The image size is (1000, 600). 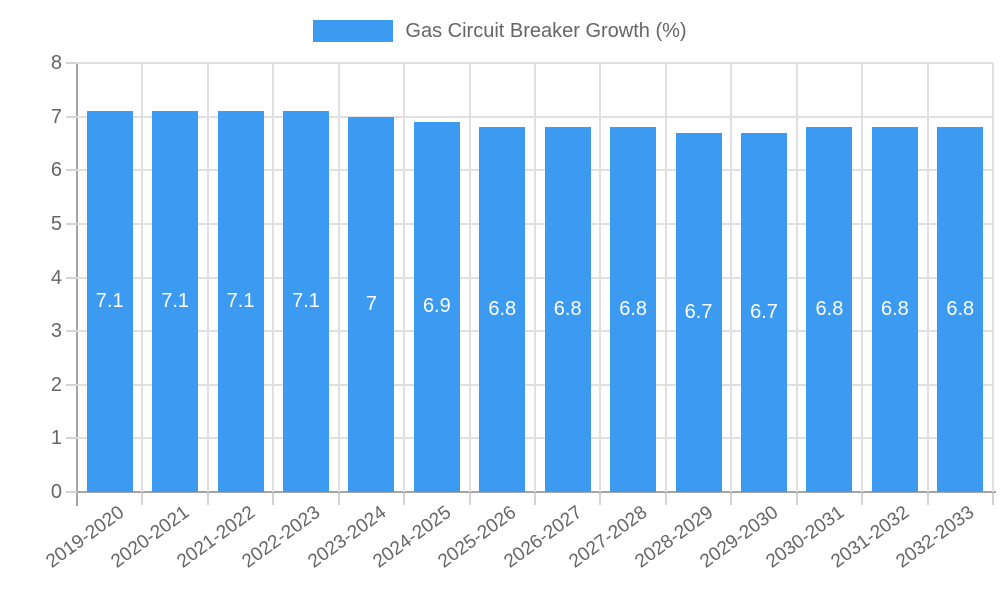 I want to click on y-tick-label: 6, so click(x=56, y=170).